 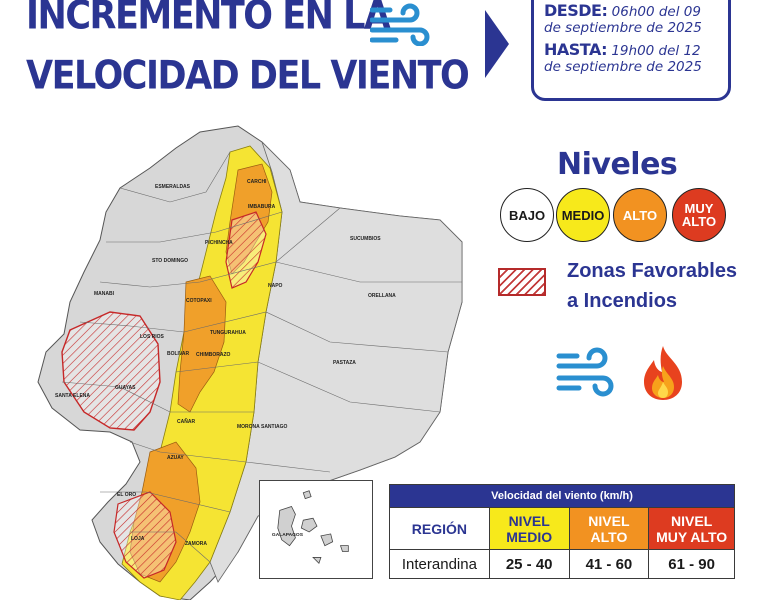 I want to click on province-label: ZAMORA, so click(x=196, y=544).